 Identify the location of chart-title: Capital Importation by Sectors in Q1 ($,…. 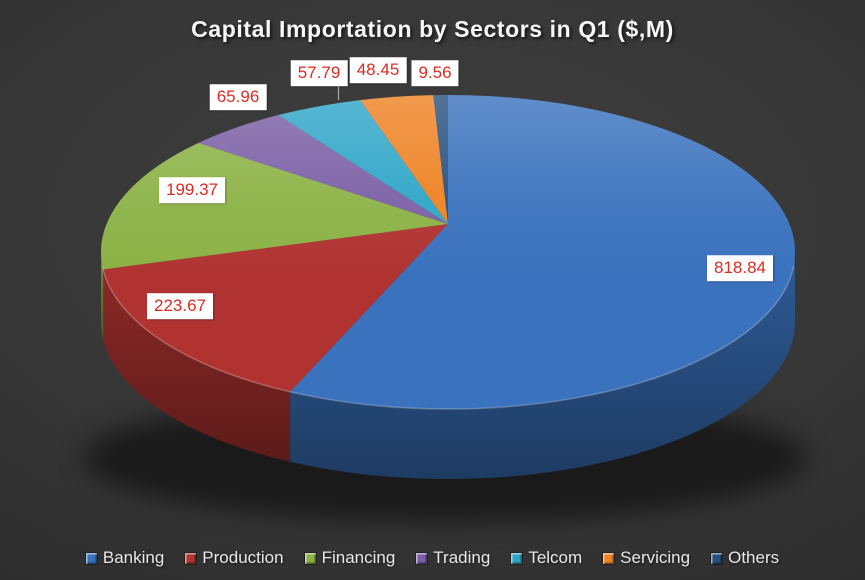
(432, 29).